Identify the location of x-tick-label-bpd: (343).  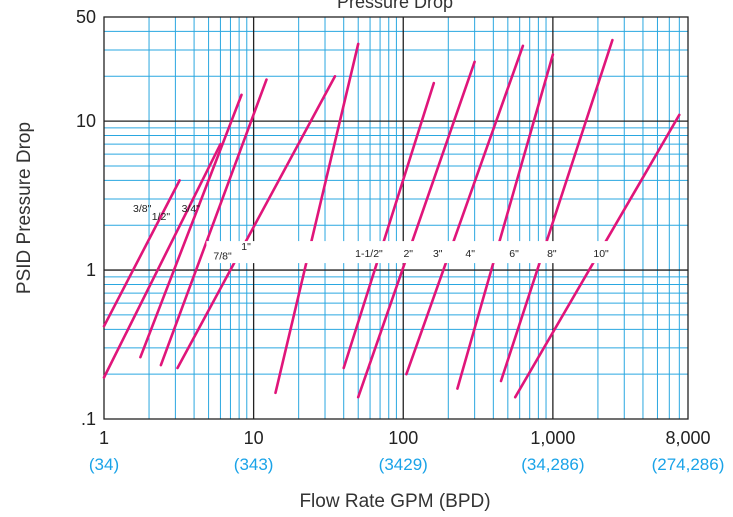
(254, 464).